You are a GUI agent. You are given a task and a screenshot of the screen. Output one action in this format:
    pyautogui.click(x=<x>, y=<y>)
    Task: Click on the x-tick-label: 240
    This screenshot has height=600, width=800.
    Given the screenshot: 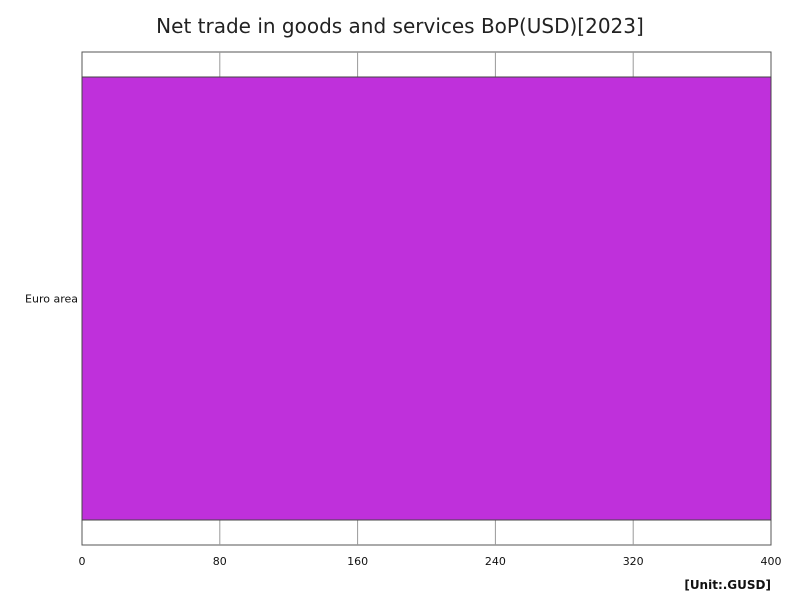 What is the action you would take?
    pyautogui.click(x=495, y=561)
    